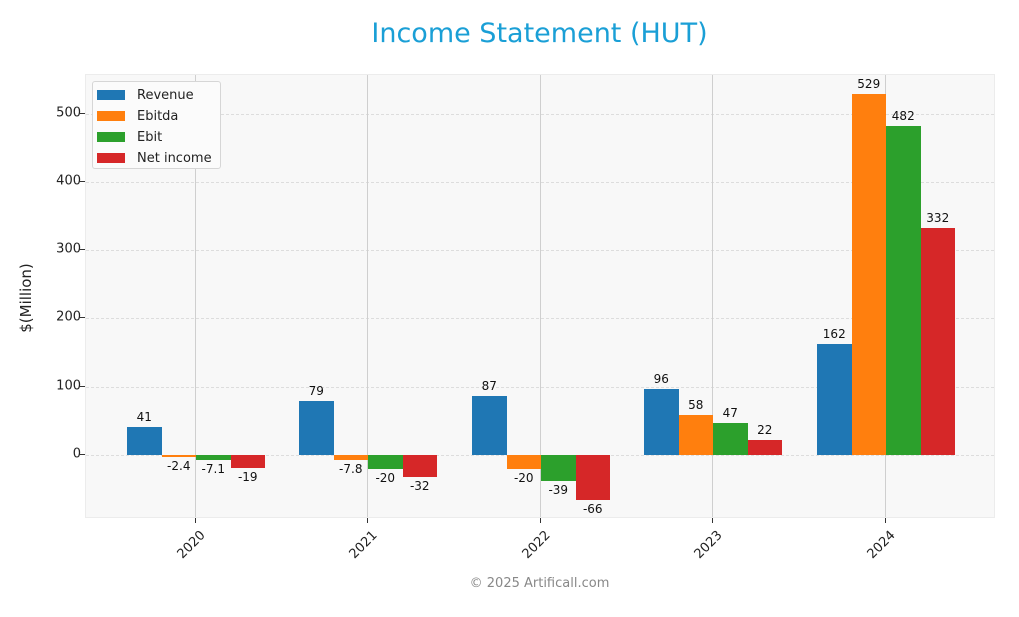  Describe the element at coordinates (247, 476) in the screenshot. I see `value-label: -19` at that location.